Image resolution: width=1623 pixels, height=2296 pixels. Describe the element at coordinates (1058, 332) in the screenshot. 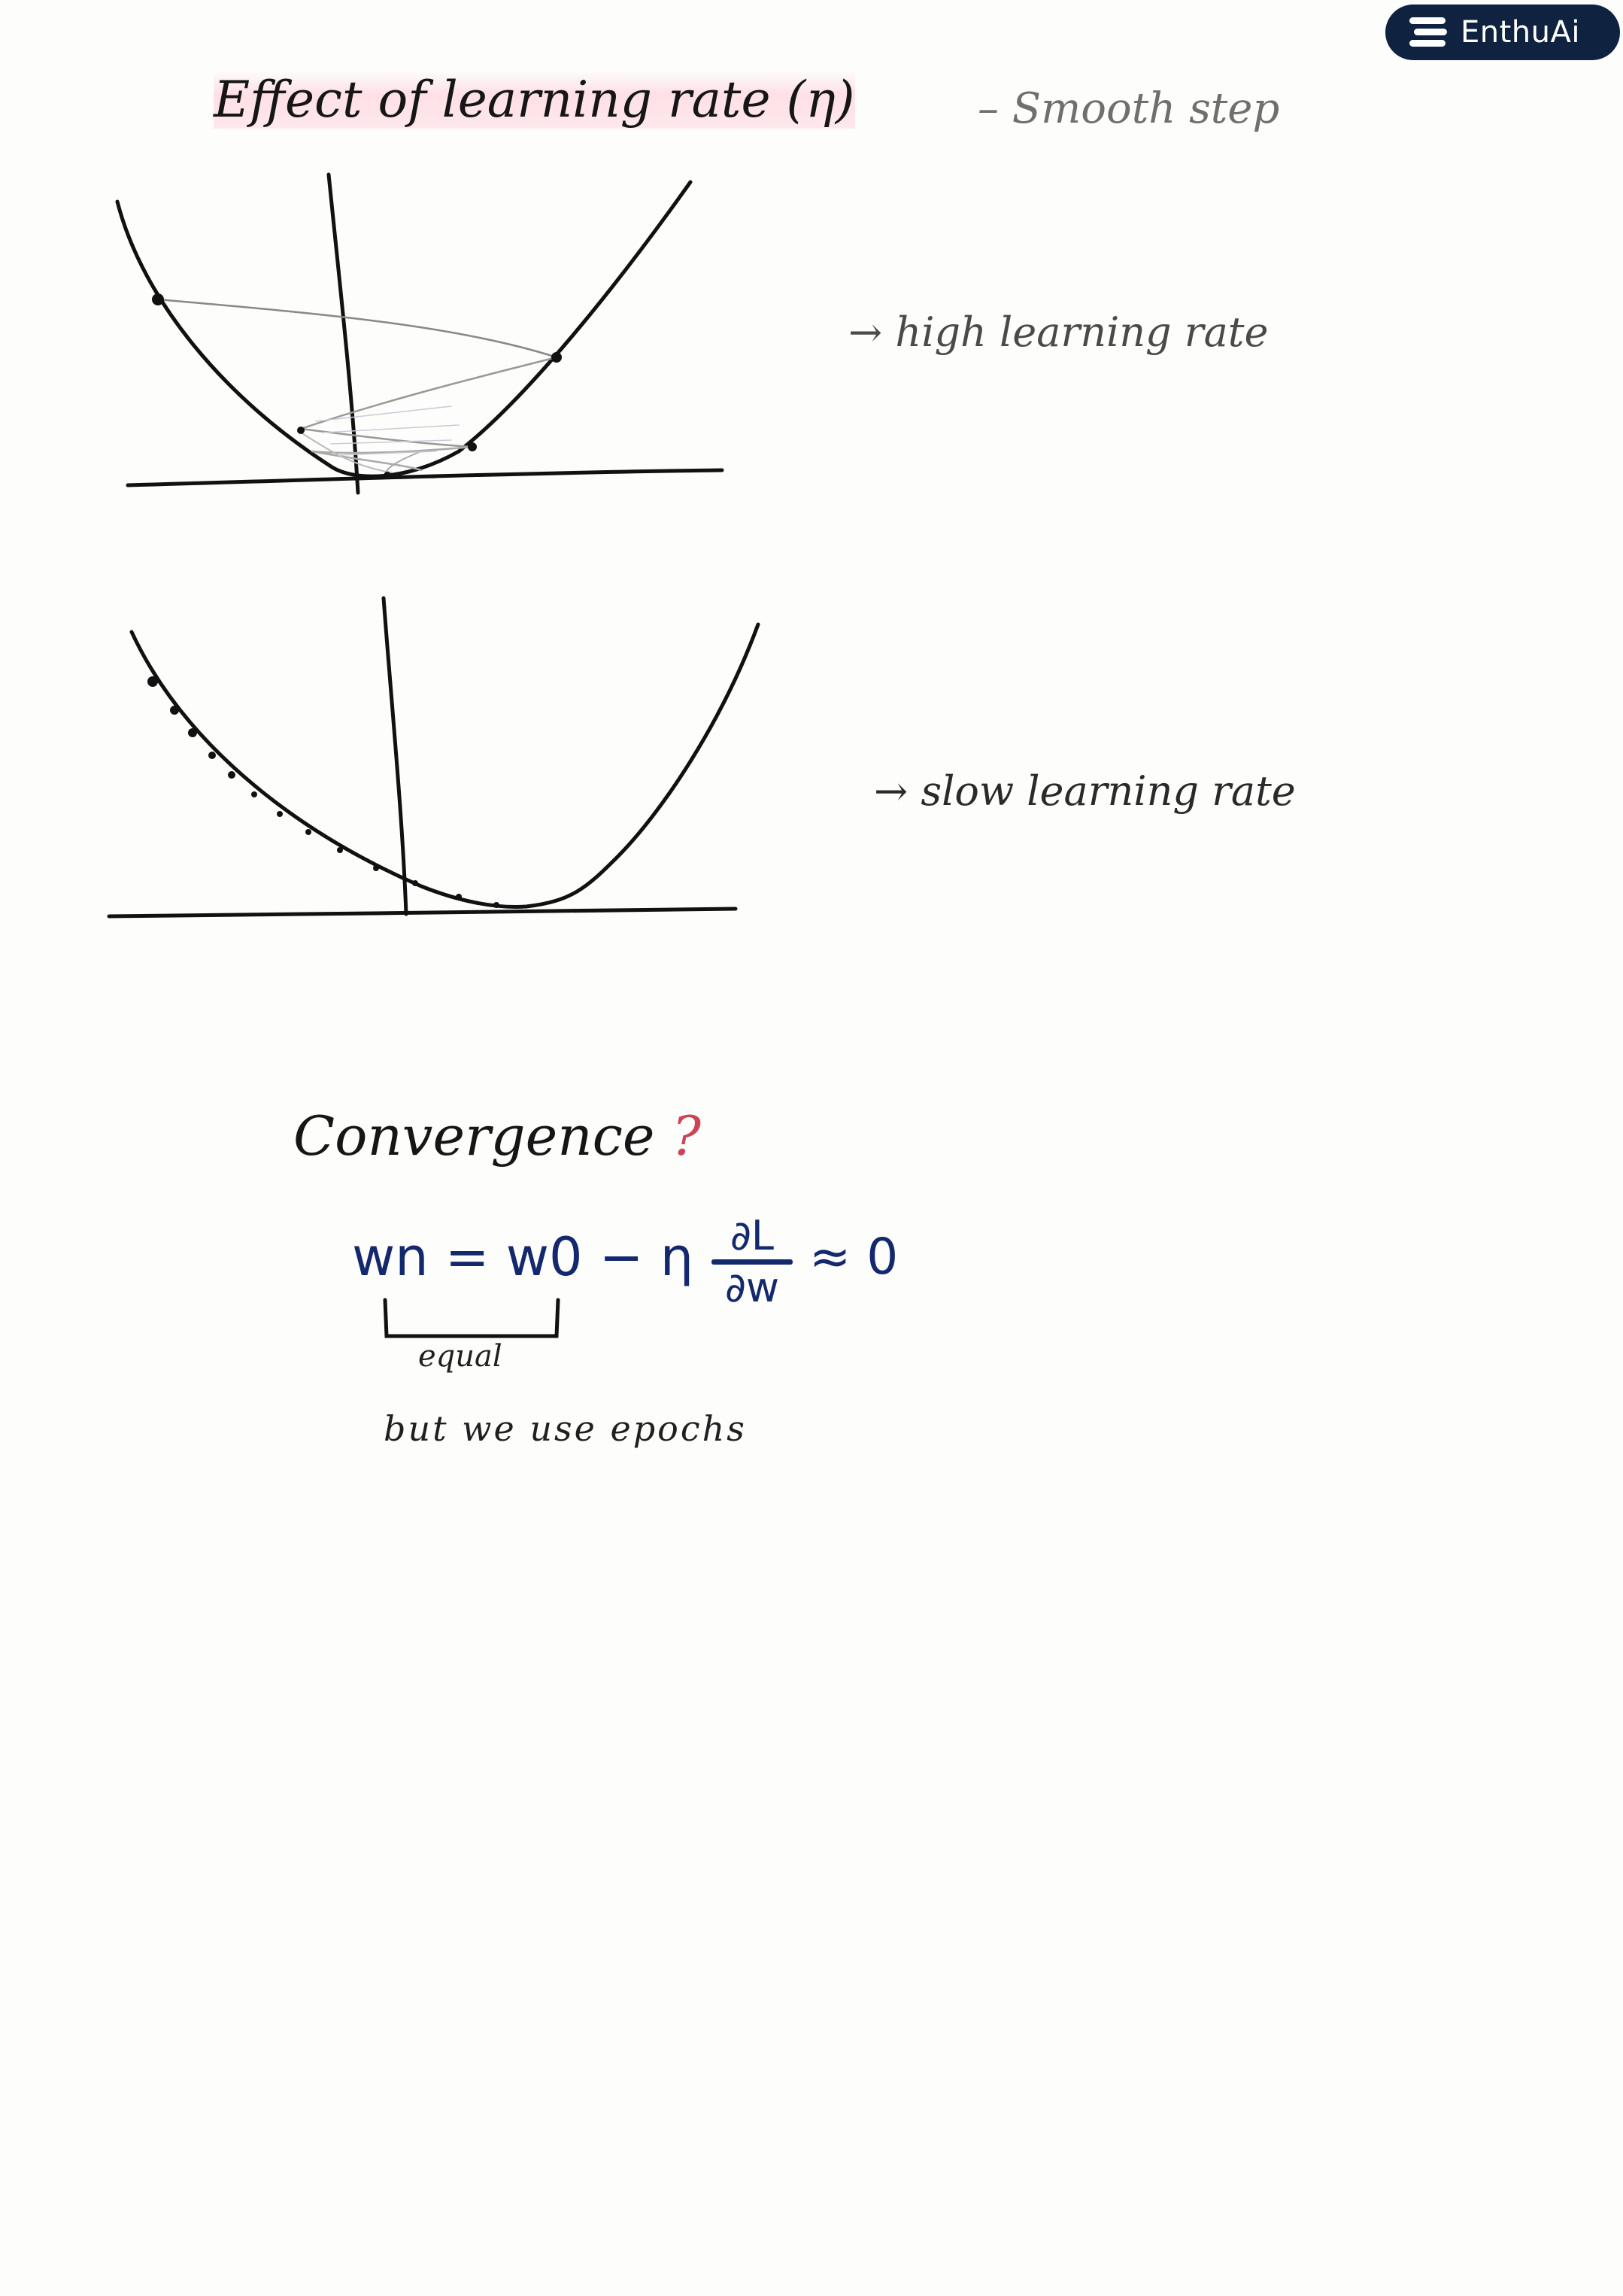

I see `high-learning-rate-label: → high learning rate` at that location.